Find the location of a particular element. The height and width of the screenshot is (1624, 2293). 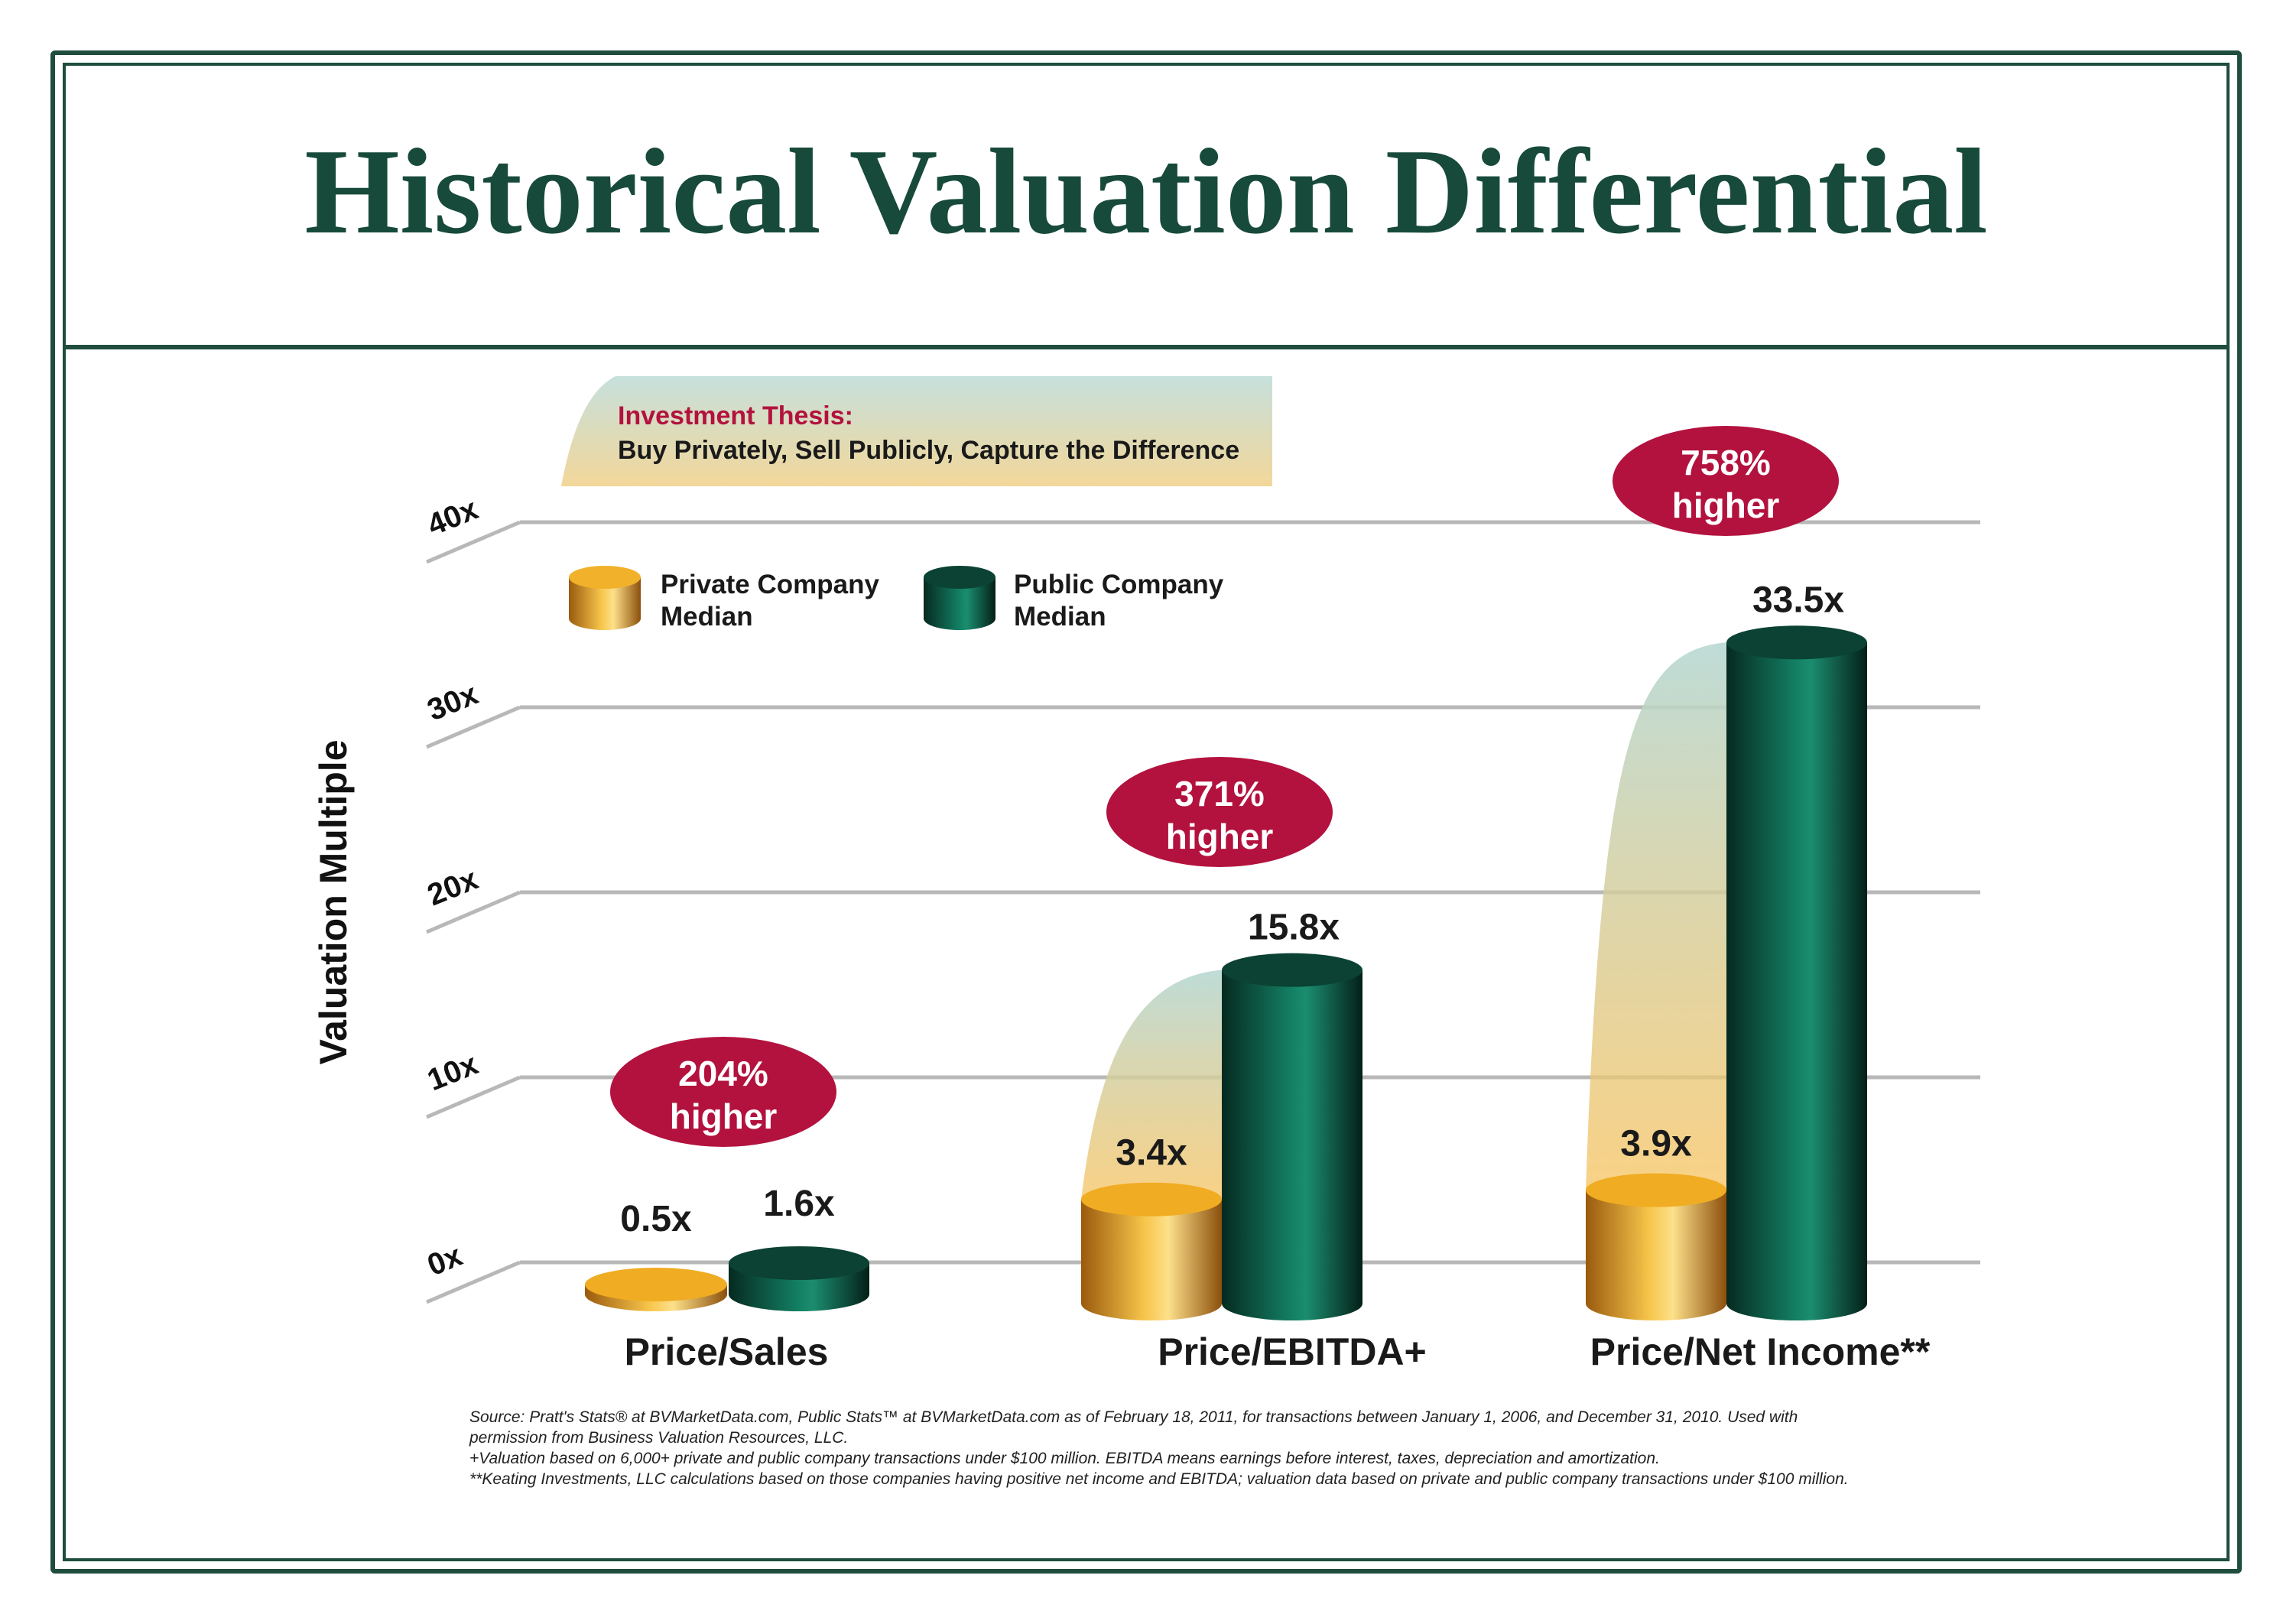

title-divider is located at coordinates (1146, 347).